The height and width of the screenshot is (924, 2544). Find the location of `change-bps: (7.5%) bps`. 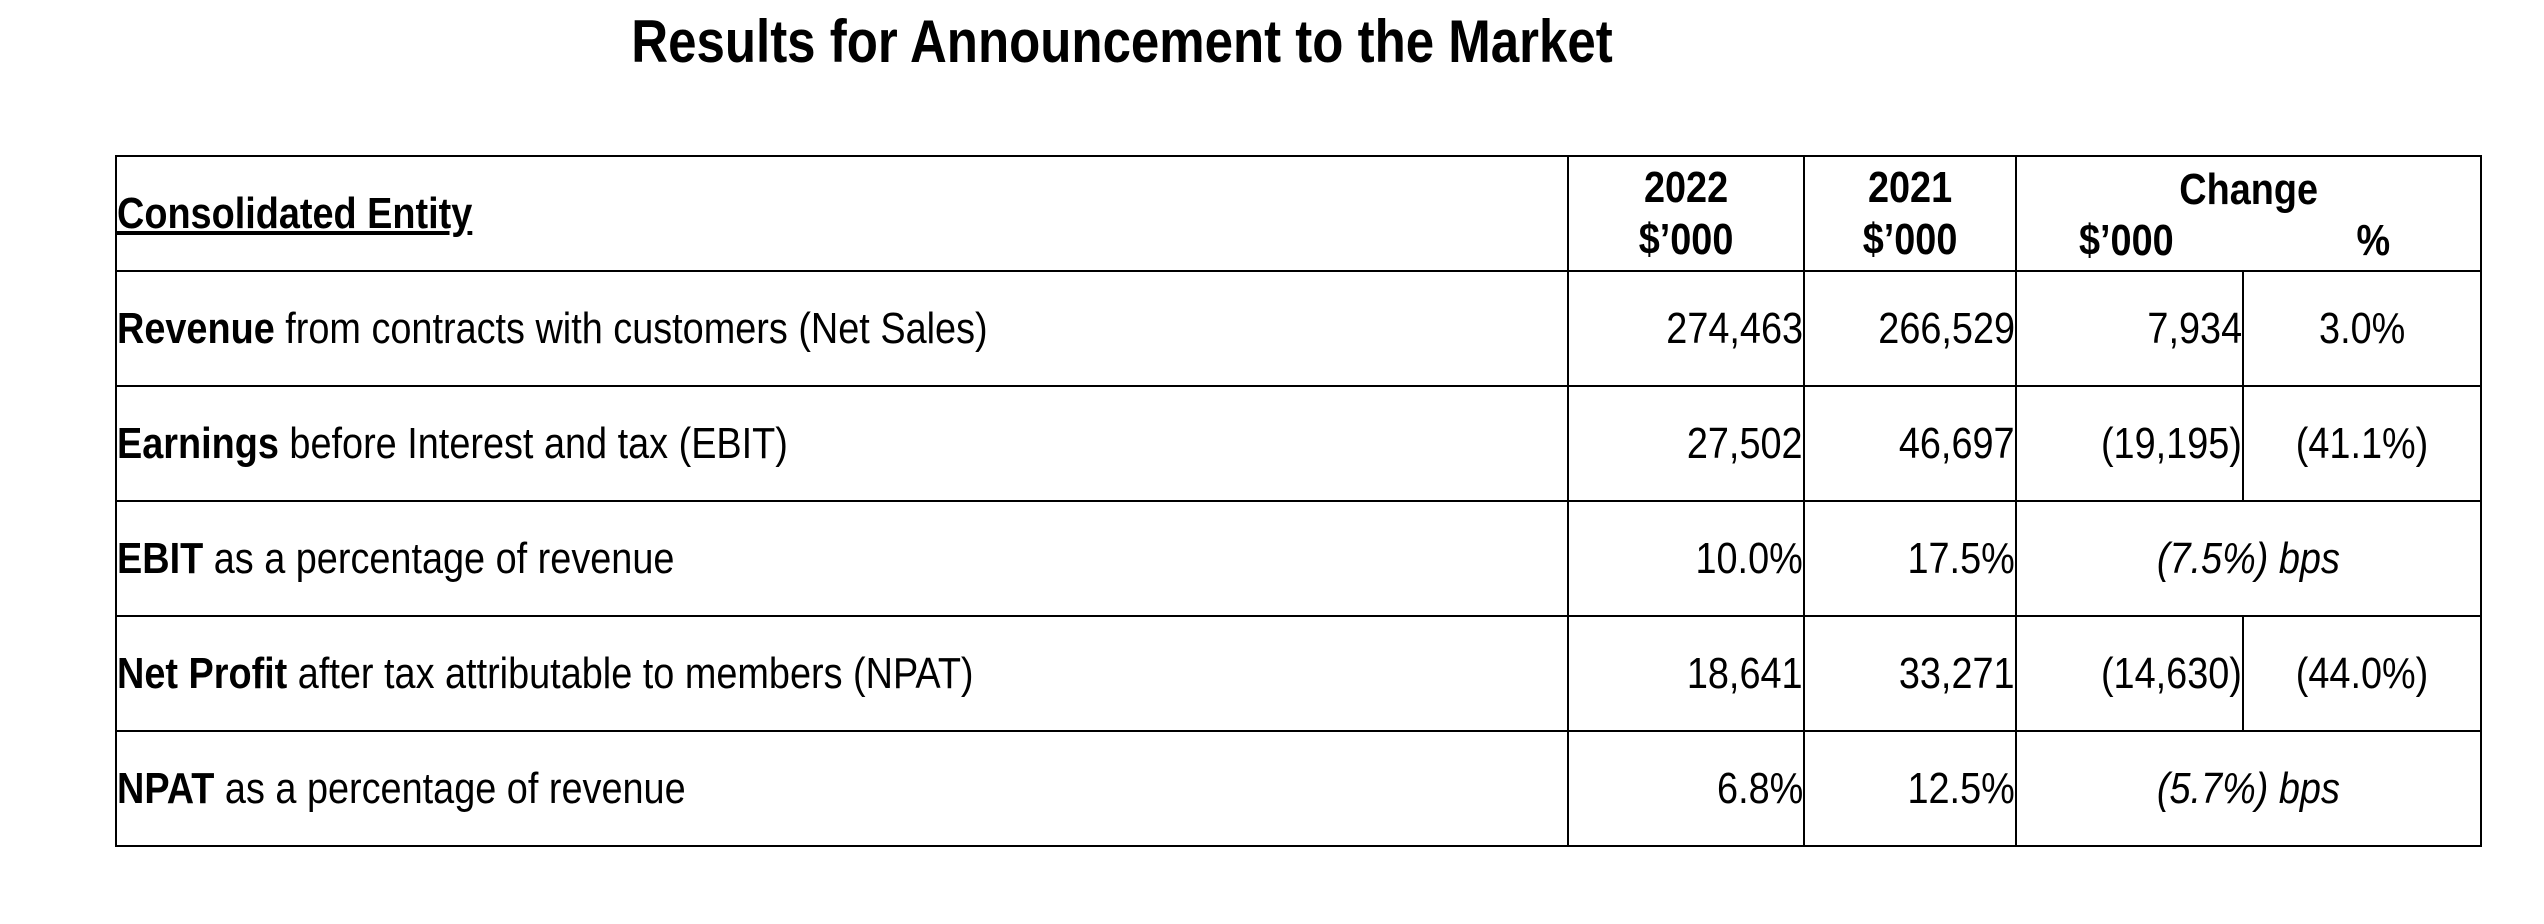

change-bps: (7.5%) bps is located at coordinates (2248, 558).